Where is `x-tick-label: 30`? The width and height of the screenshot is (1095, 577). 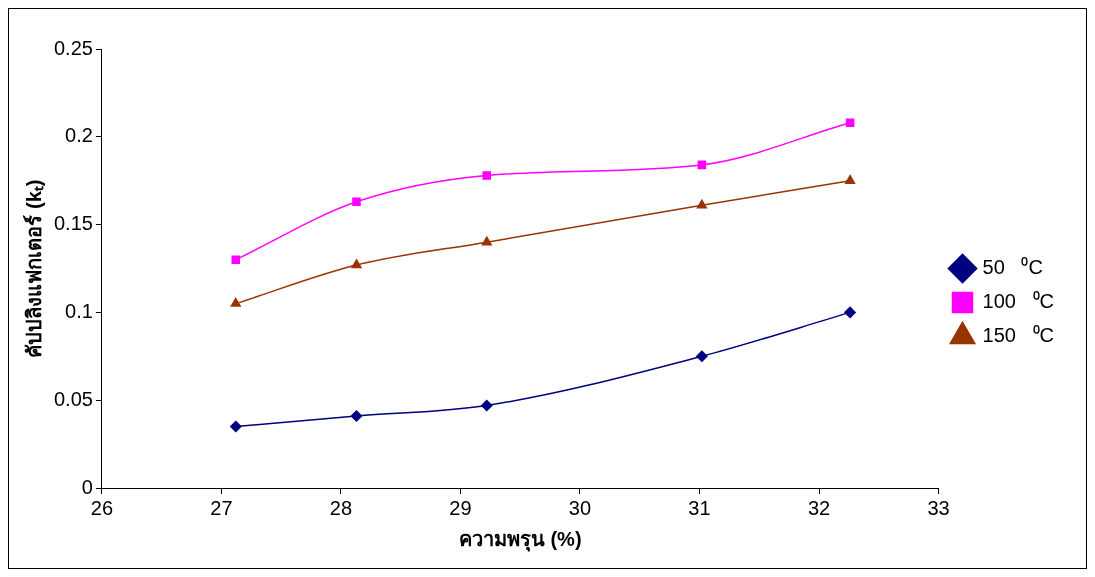
x-tick-label: 30 is located at coordinates (580, 507).